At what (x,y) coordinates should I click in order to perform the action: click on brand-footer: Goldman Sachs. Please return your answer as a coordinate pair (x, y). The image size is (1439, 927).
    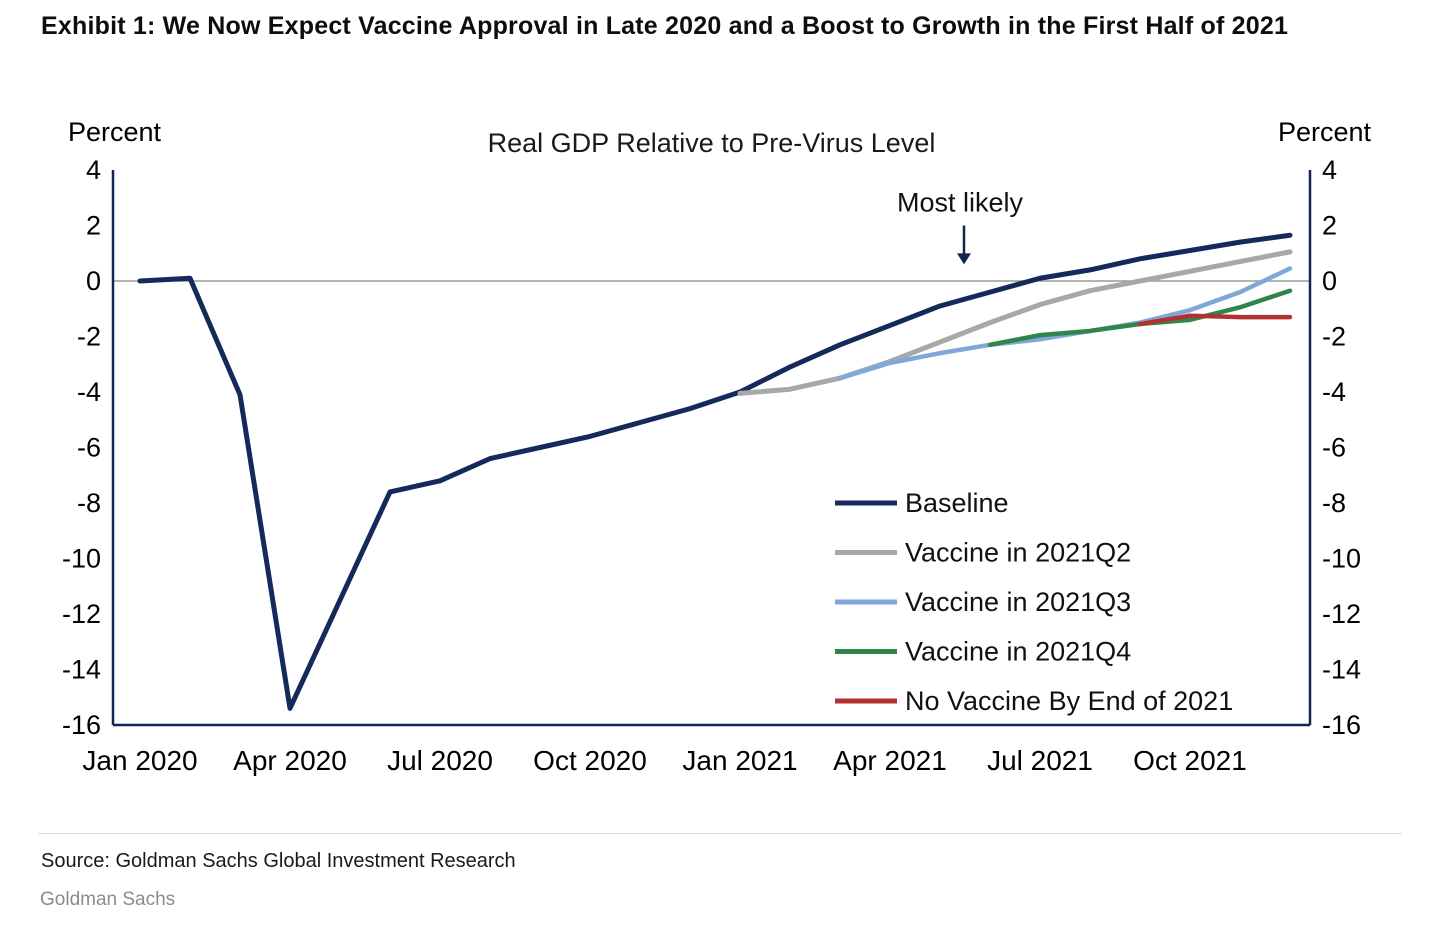
    Looking at the image, I should click on (108, 899).